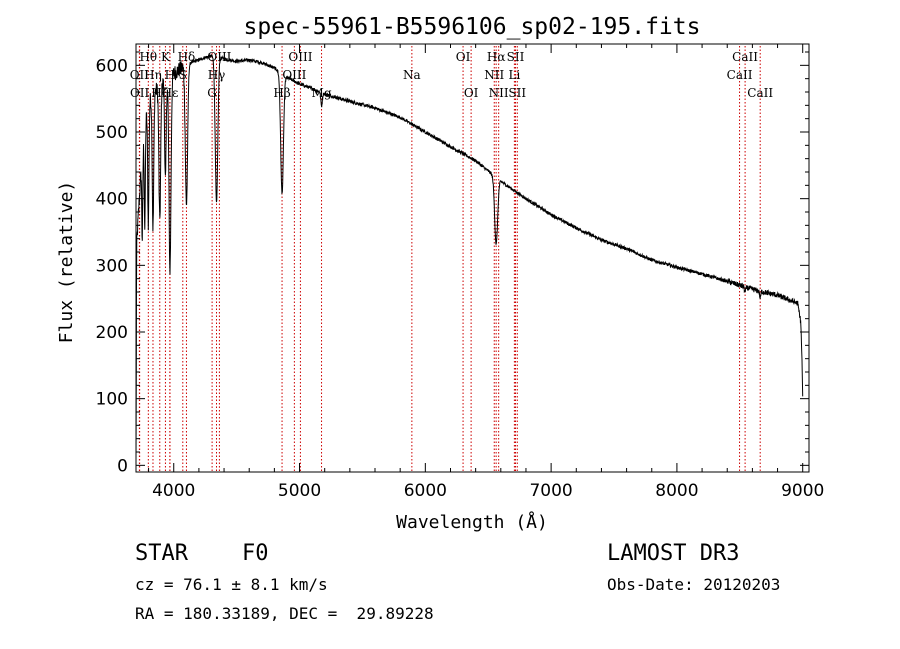 Image resolution: width=900 pixels, height=649 pixels. What do you see at coordinates (112, 133) in the screenshot?
I see `y-tick-label: 500` at bounding box center [112, 133].